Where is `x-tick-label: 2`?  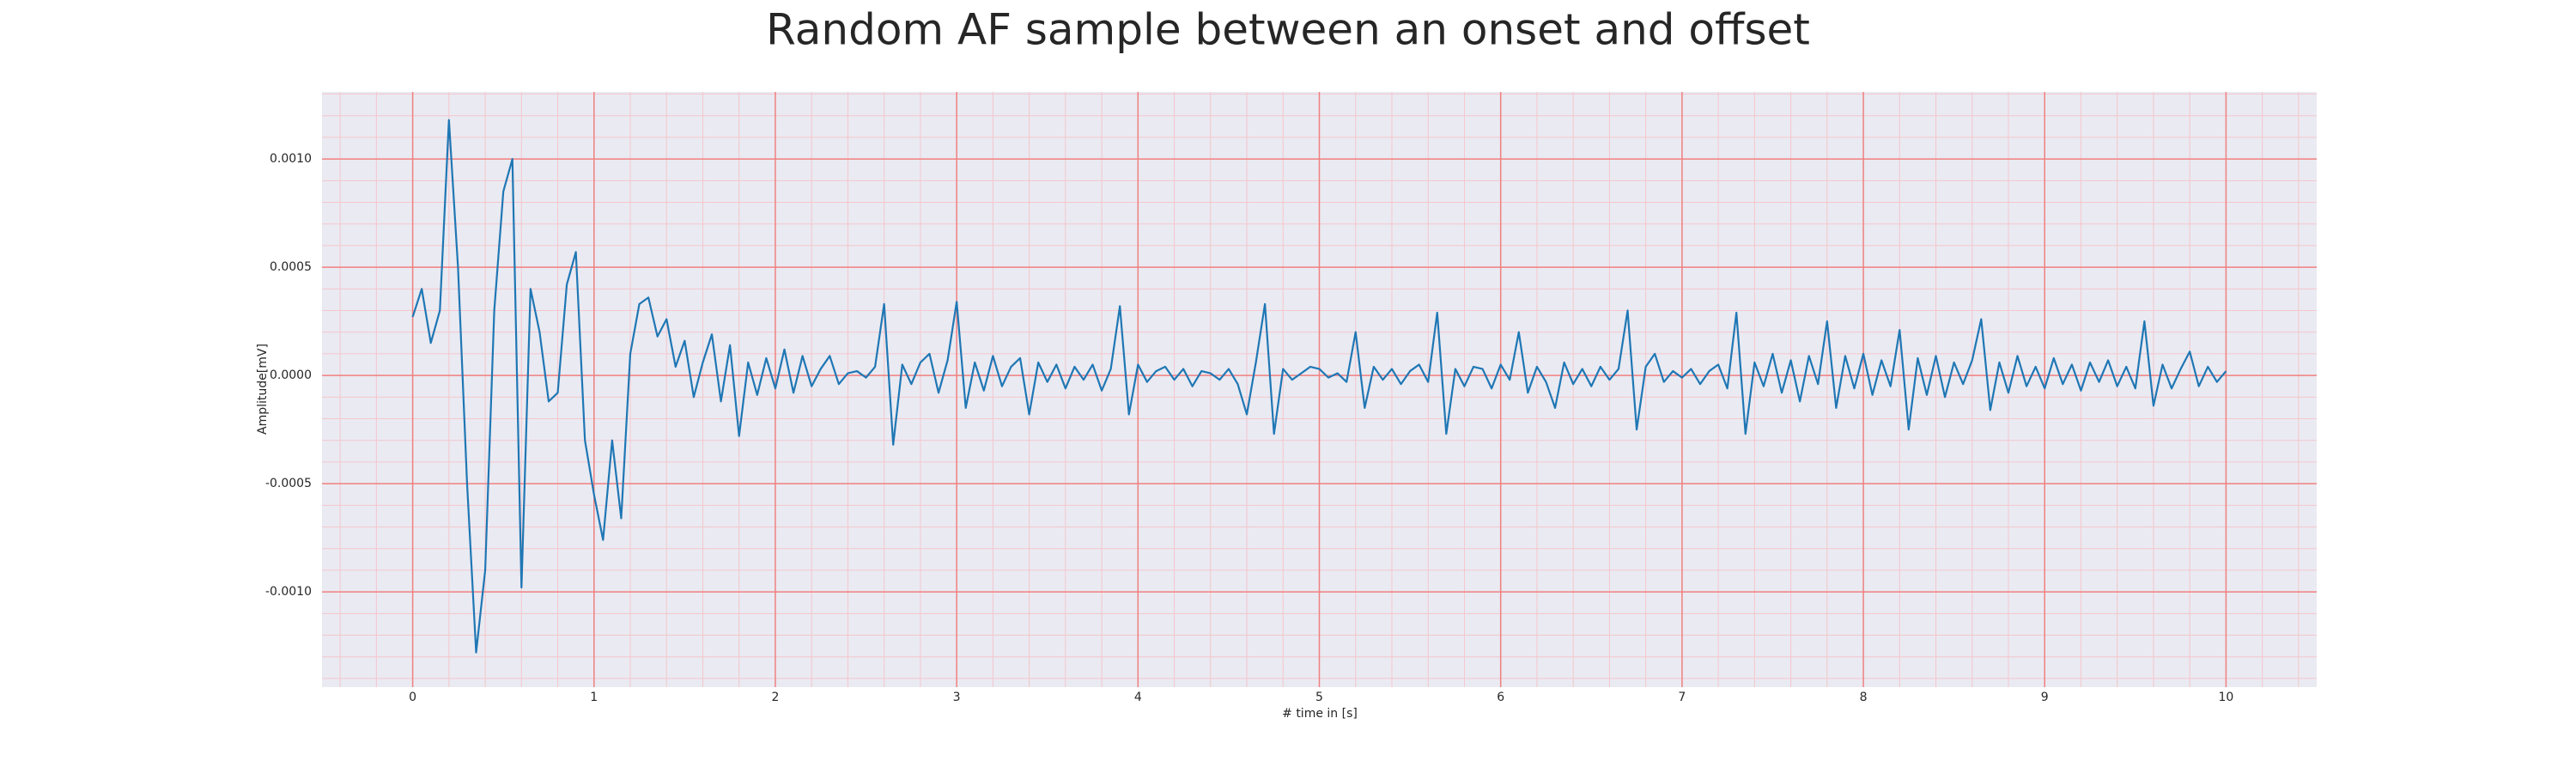
x-tick-label: 2 is located at coordinates (775, 697).